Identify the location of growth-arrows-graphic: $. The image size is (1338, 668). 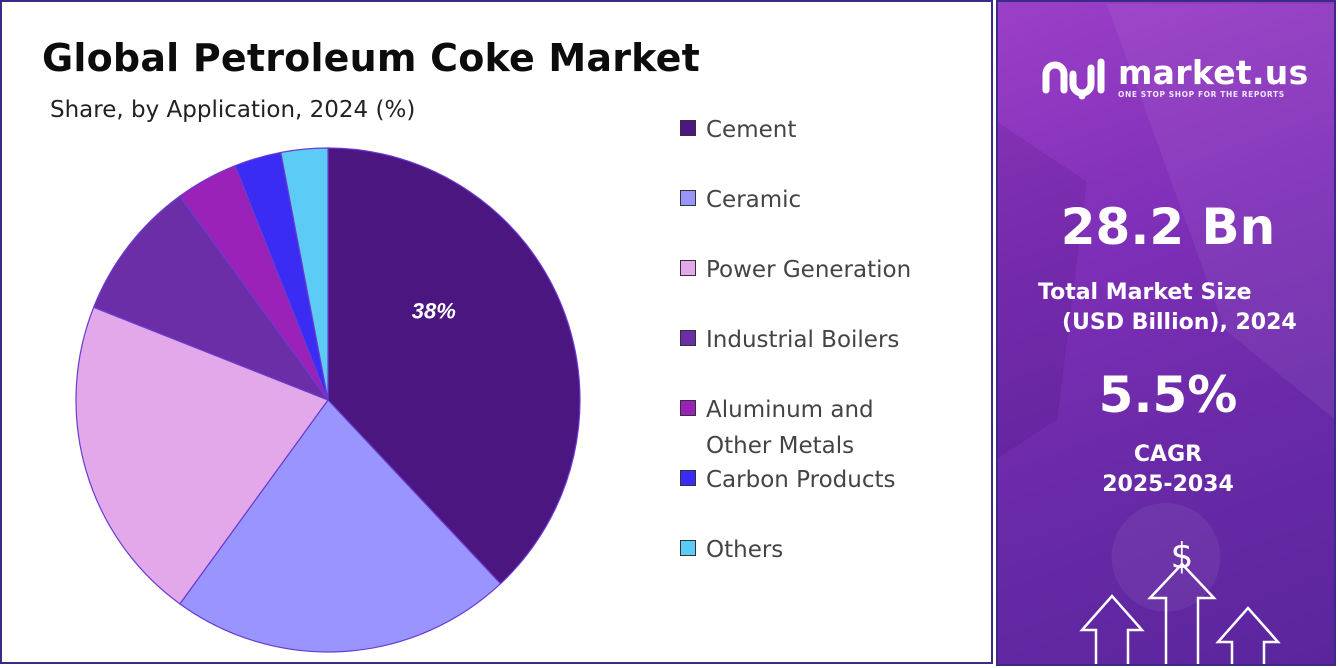
(1180, 600).